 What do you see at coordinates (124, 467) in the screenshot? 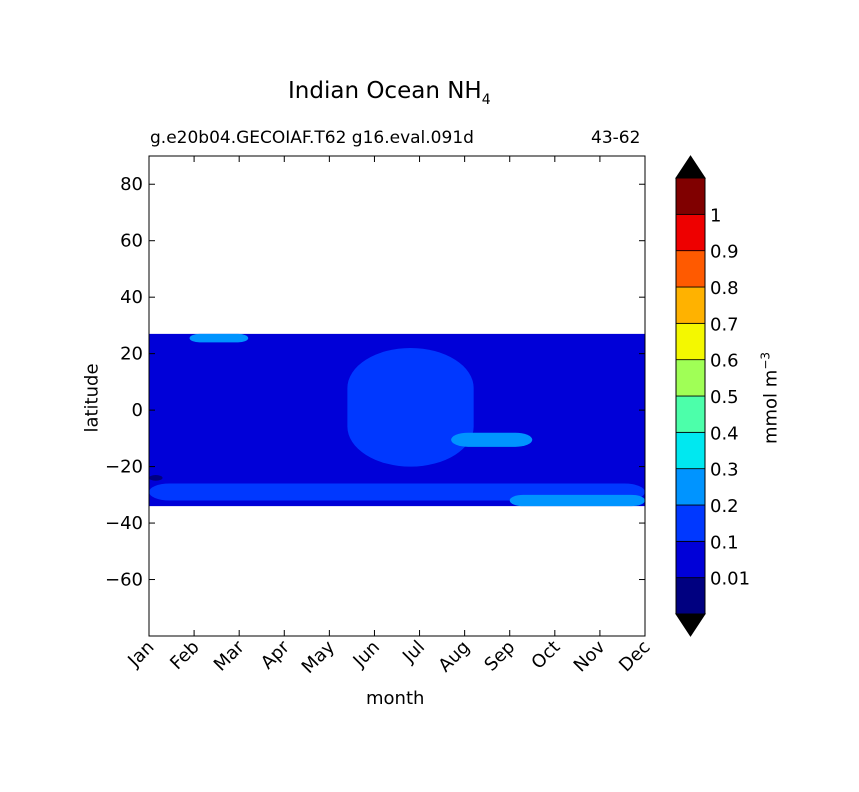
I see `y-tick-label: −20` at bounding box center [124, 467].